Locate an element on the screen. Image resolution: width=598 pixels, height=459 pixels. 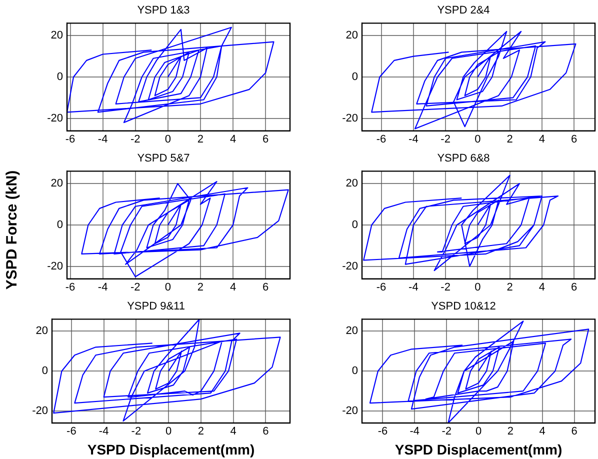
y-axis-title: YSPD Force (kN) is located at coordinates (12, 230).